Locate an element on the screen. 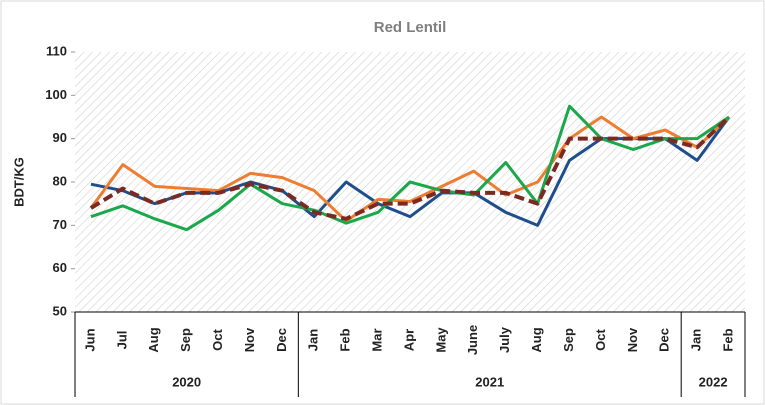 The image size is (765, 405). y-tick-label: 110 is located at coordinates (56, 50).